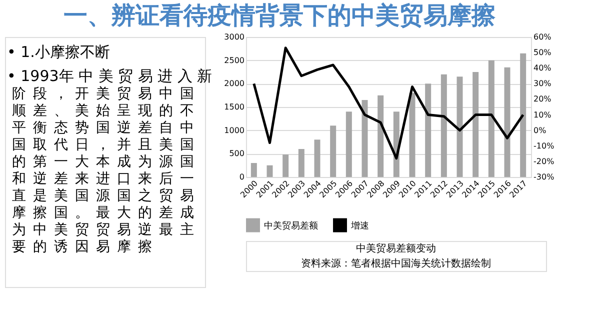 The width and height of the screenshot is (597, 333). What do you see at coordinates (544, 145) in the screenshot?
I see `y2-tick-label: -10%` at bounding box center [544, 145].